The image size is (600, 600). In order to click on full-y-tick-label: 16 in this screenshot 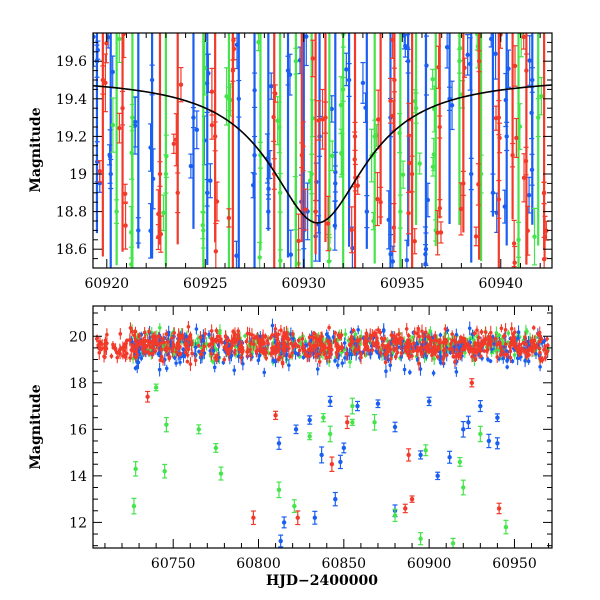, I will do `click(78, 430)`.